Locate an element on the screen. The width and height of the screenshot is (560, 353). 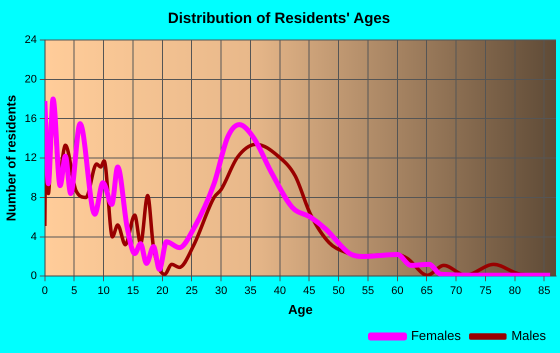
x-tick-label: 65 is located at coordinates (426, 290).